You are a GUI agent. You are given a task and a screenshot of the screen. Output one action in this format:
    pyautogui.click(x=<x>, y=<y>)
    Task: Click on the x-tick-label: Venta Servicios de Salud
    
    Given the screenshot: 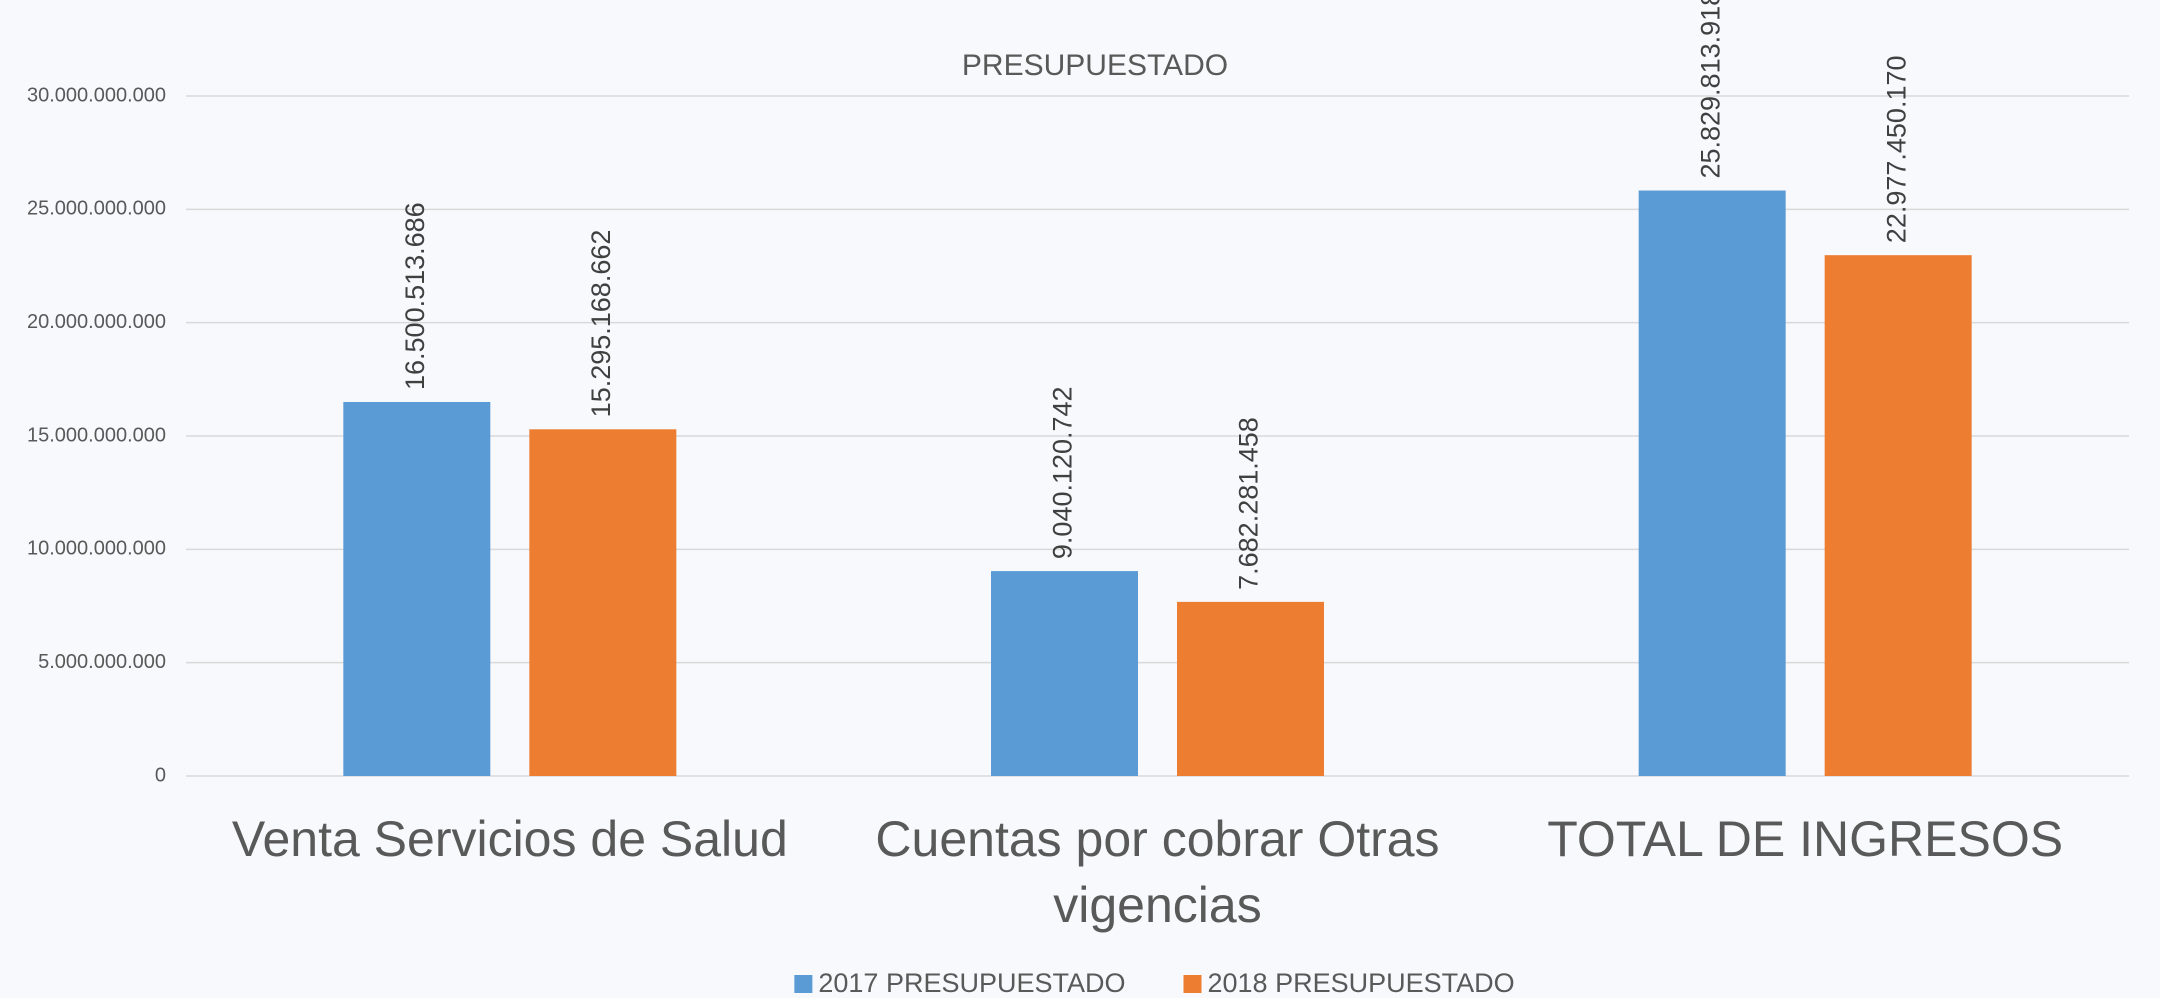 What is the action you would take?
    pyautogui.click(x=510, y=839)
    